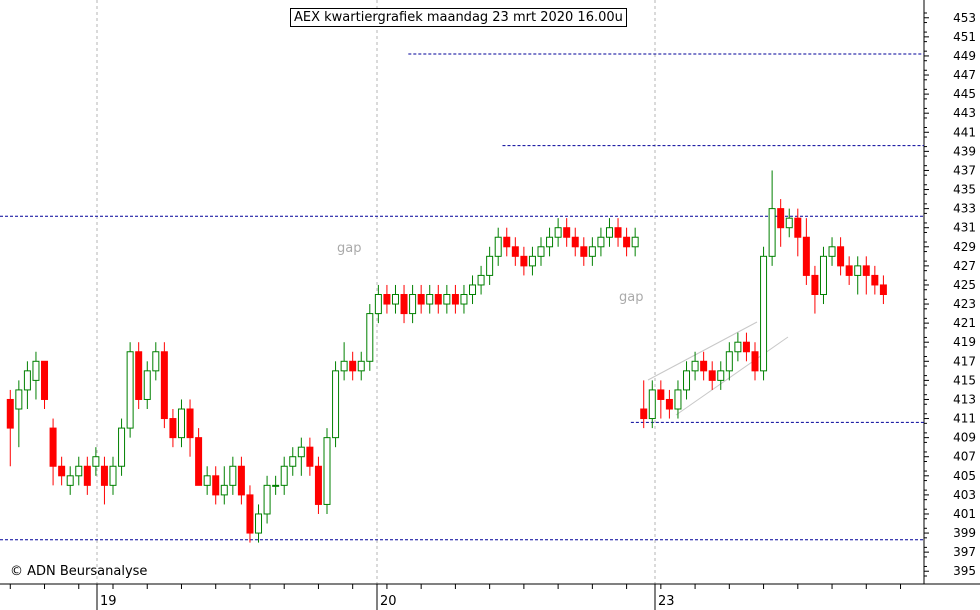  What do you see at coordinates (702, 351) in the screenshot?
I see `trend-channel-upper` at bounding box center [702, 351].